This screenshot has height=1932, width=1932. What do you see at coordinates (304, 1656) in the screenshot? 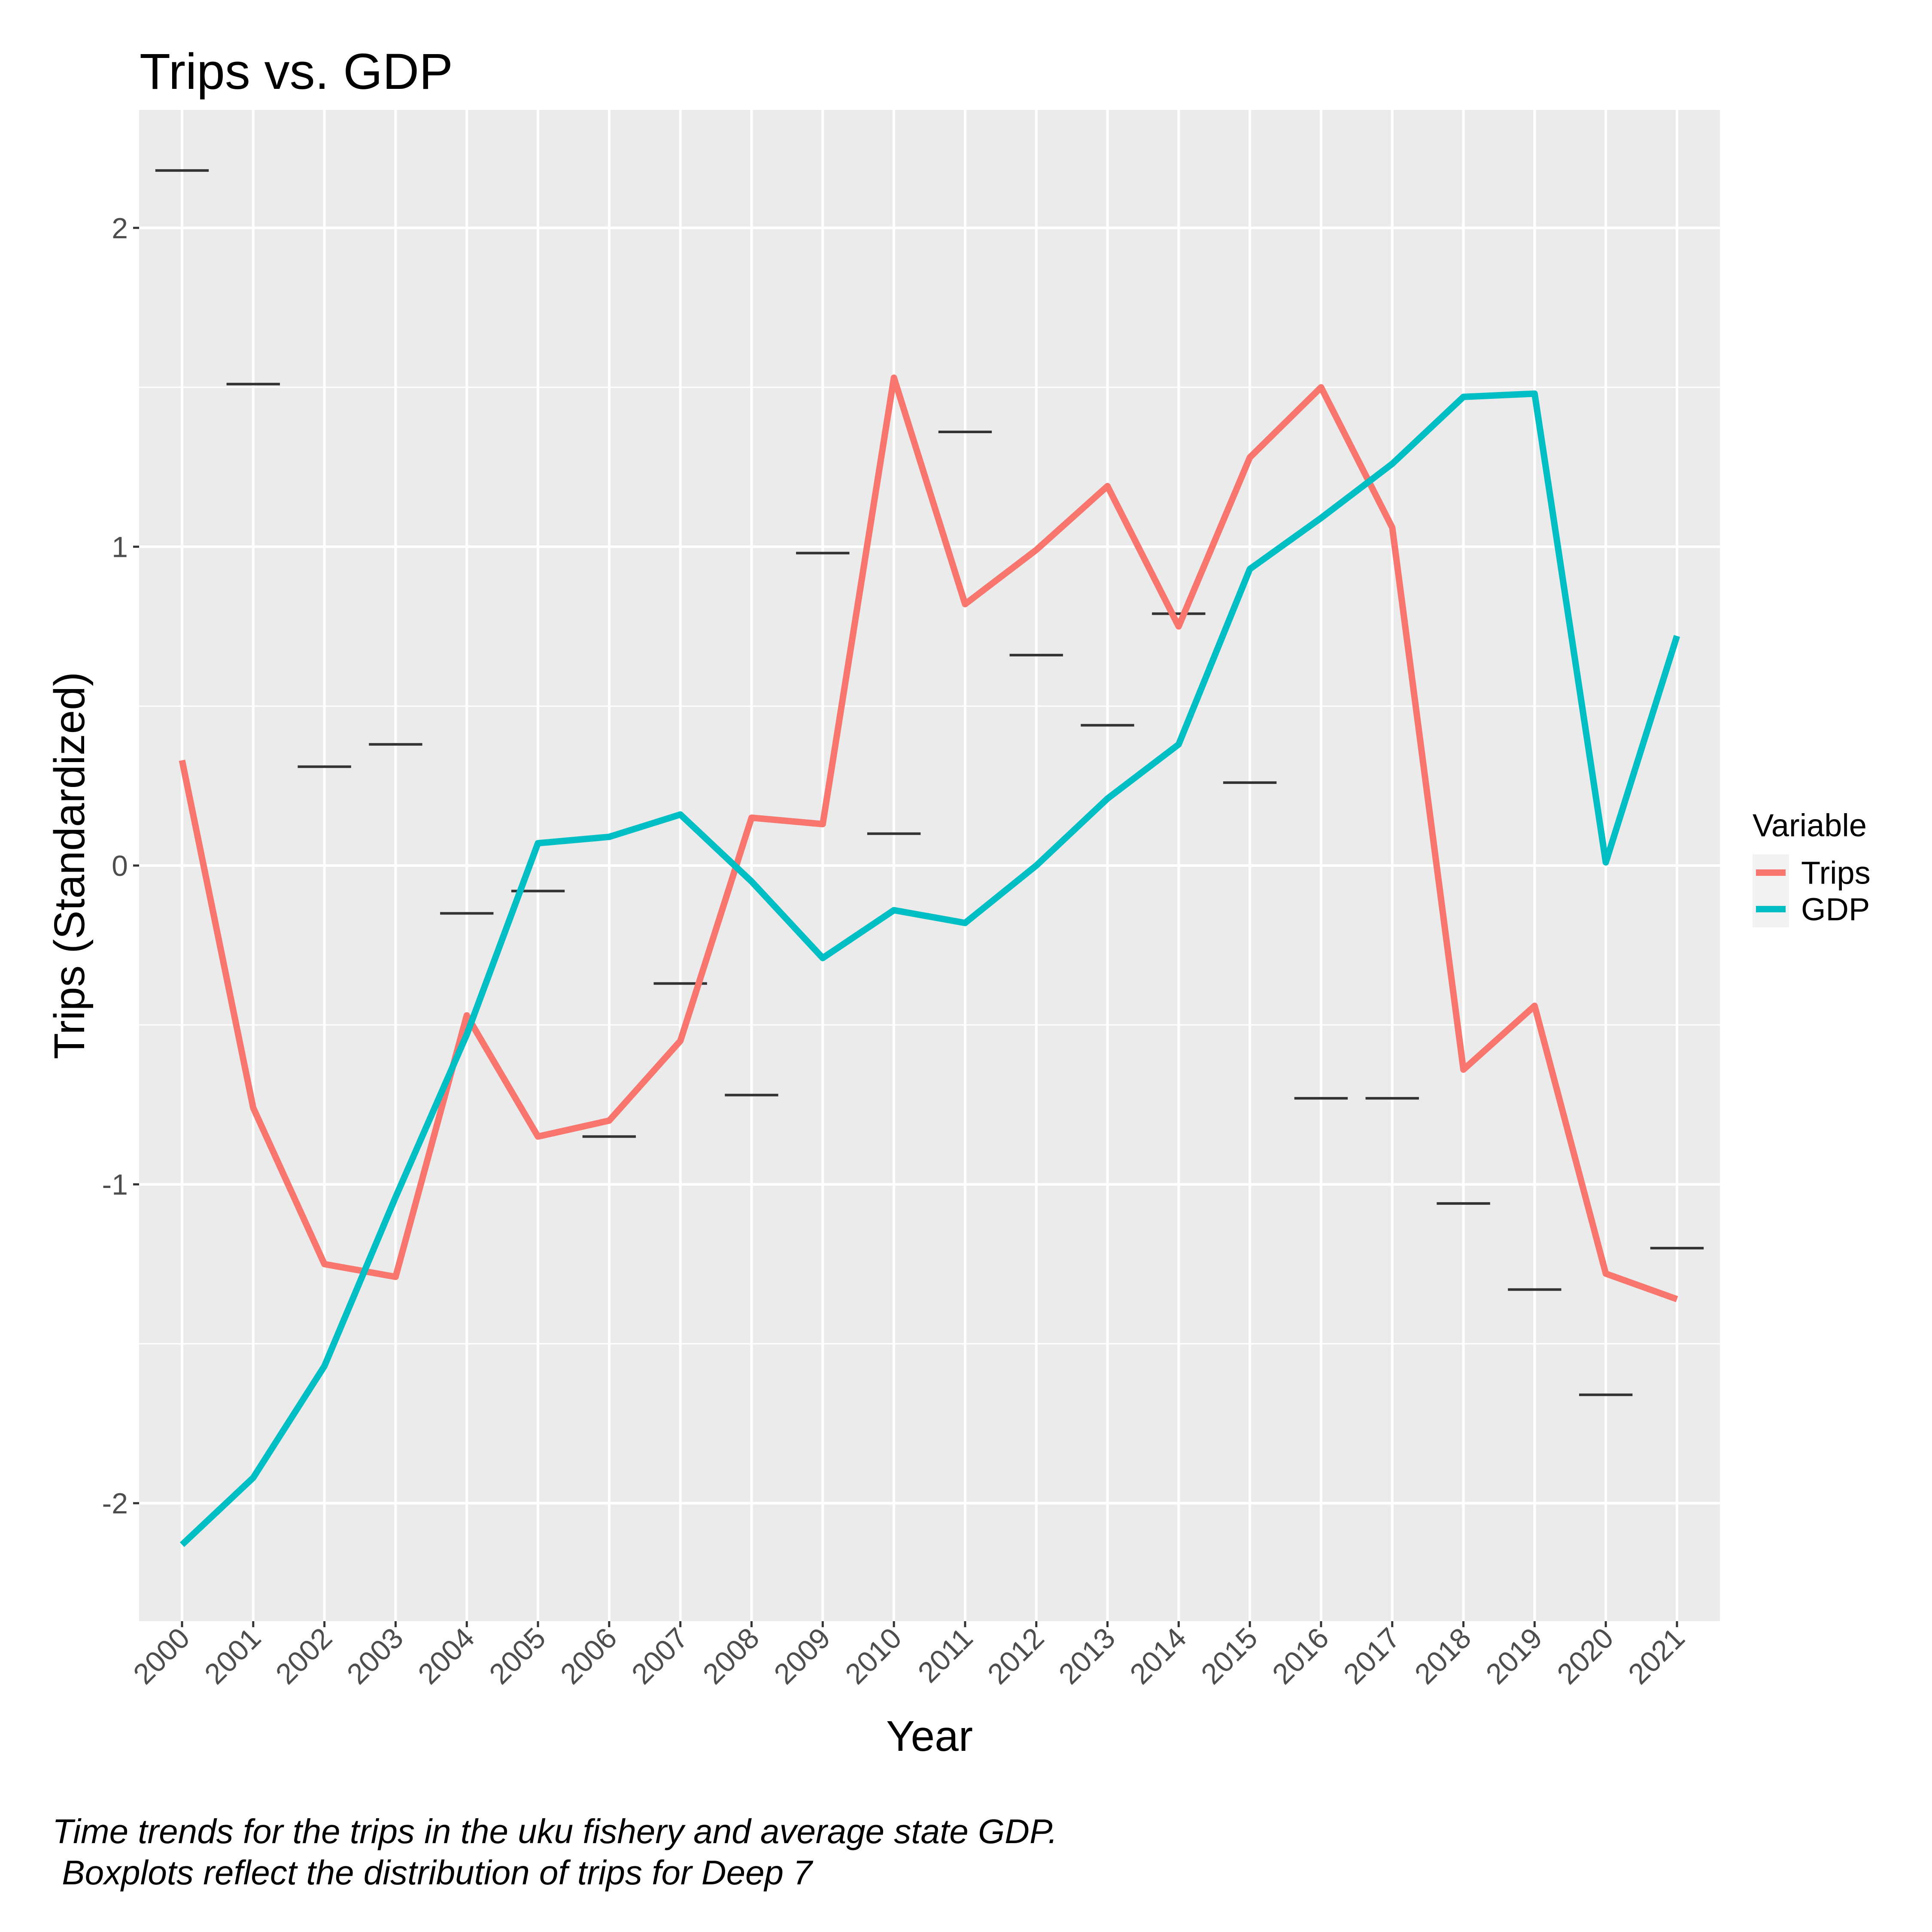
I see `x-tick-label: 2002` at bounding box center [304, 1656].